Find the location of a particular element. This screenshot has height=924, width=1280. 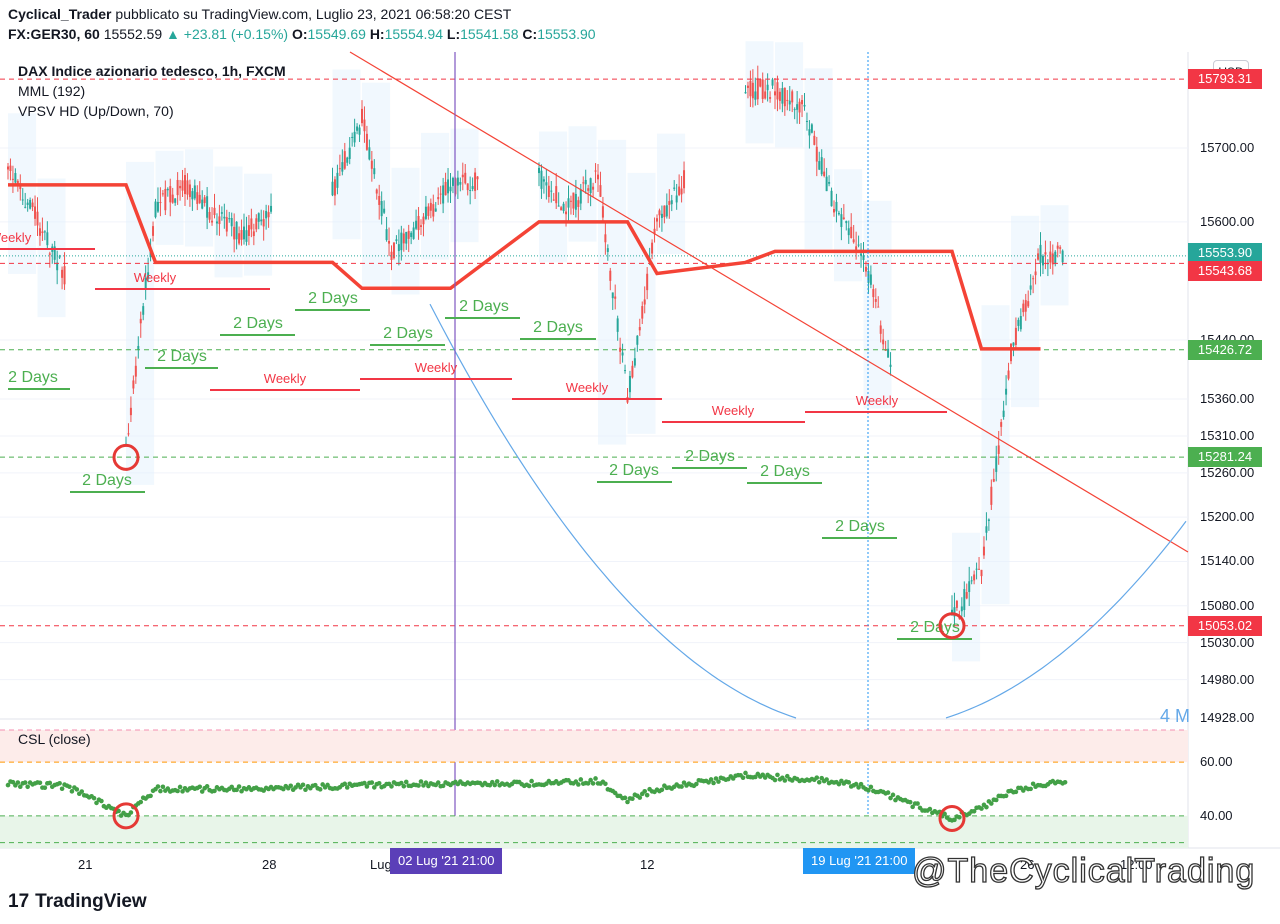

vpsv-legend: VPSV HD (Up/Down, 70) is located at coordinates (96, 111).